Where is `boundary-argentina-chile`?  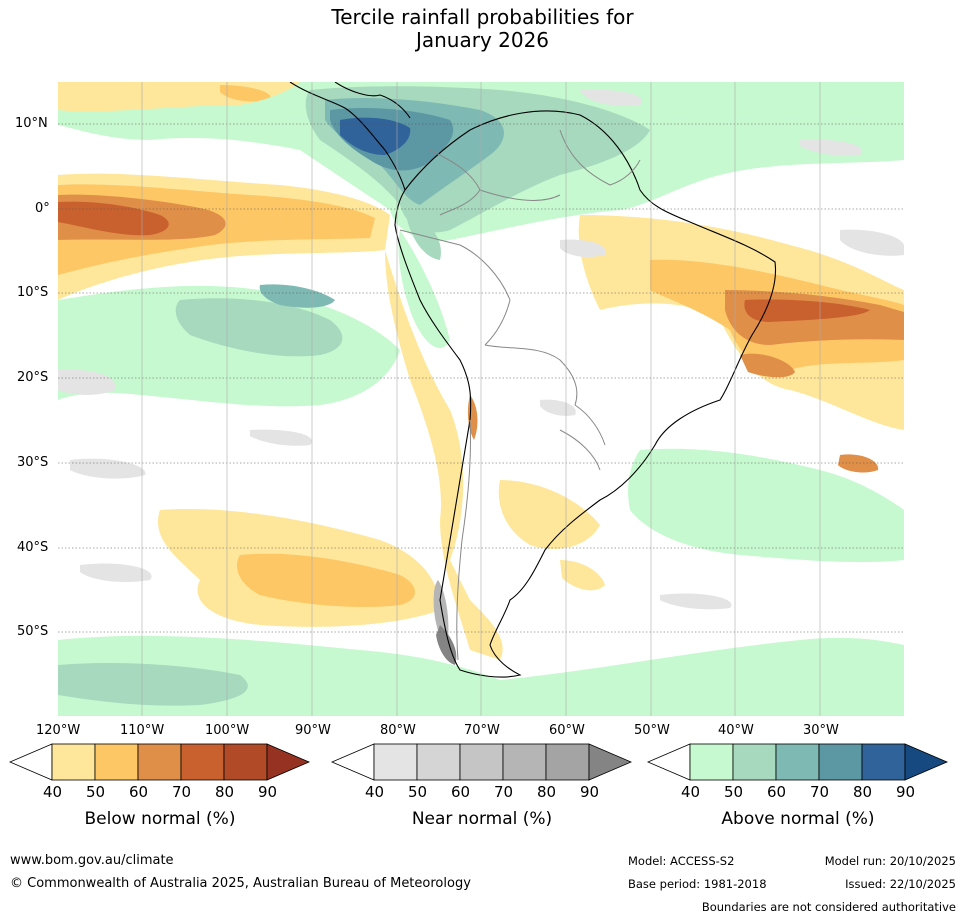 boundary-argentina-chile is located at coordinates (464, 540).